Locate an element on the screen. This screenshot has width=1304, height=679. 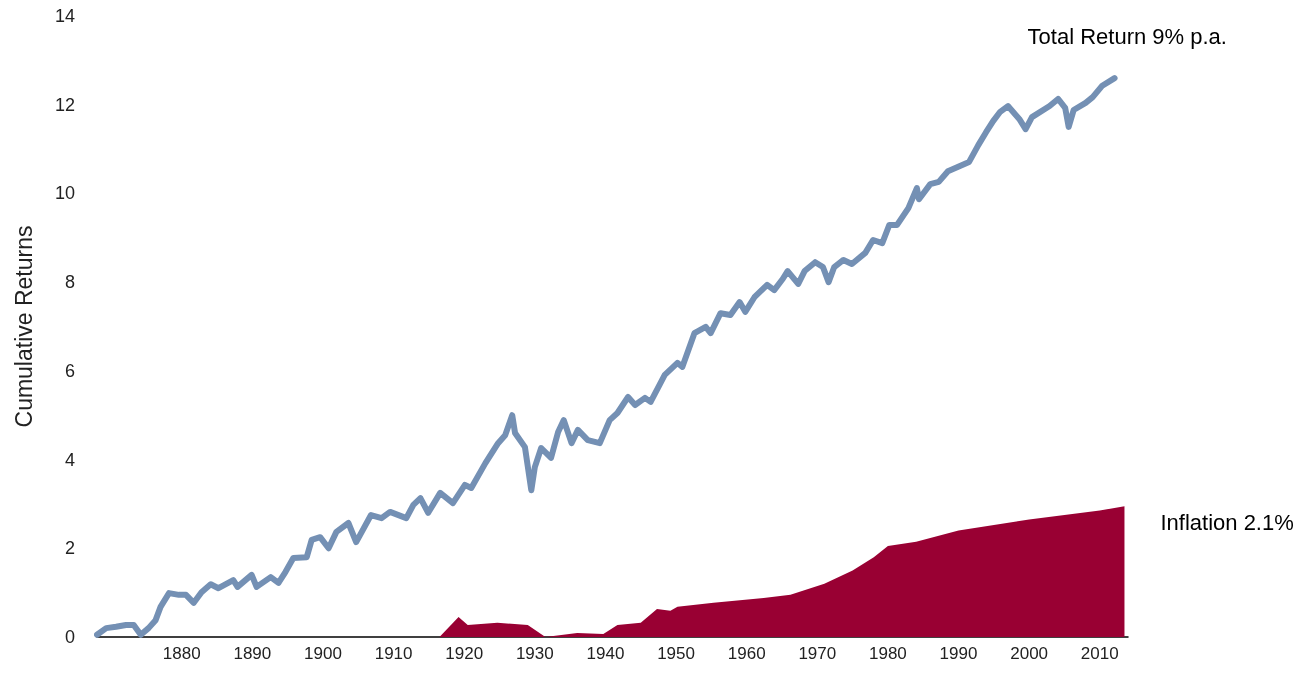
x-tick-label: 1940 is located at coordinates (605, 653).